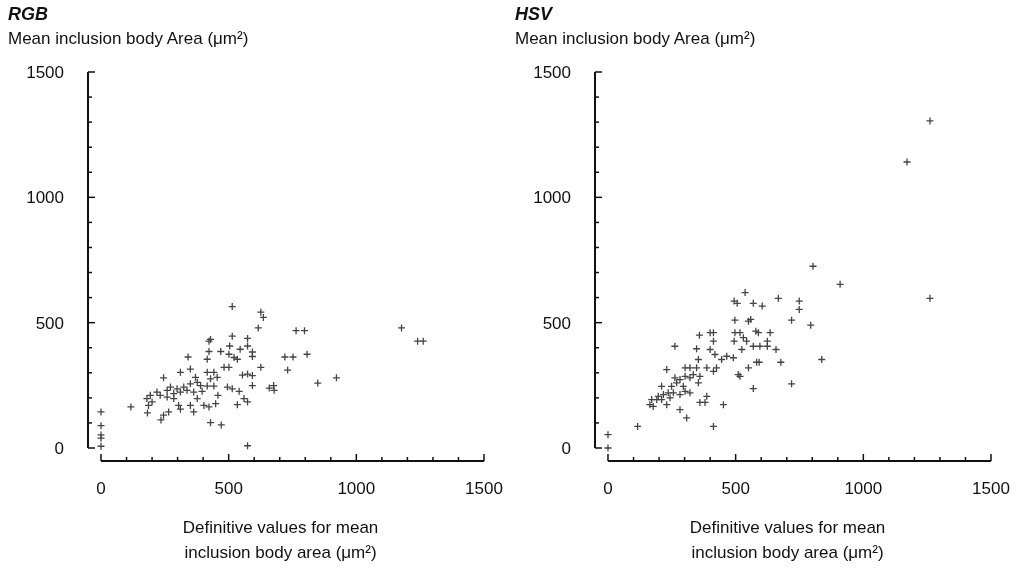 This screenshot has width=1022, height=576. What do you see at coordinates (28, 14) in the screenshot?
I see `chart-title: RGB` at bounding box center [28, 14].